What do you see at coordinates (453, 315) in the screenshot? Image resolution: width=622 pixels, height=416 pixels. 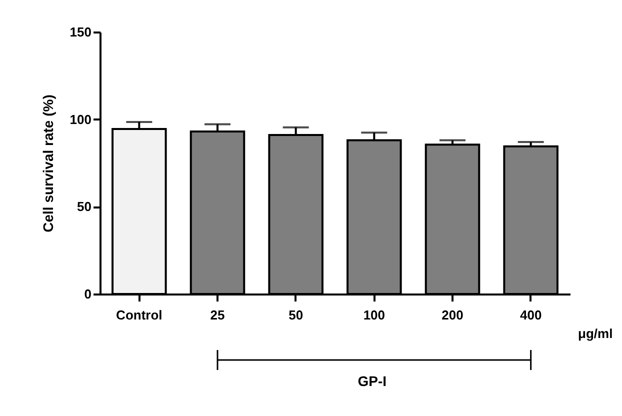 I see `x-tick-label: 200` at bounding box center [453, 315].